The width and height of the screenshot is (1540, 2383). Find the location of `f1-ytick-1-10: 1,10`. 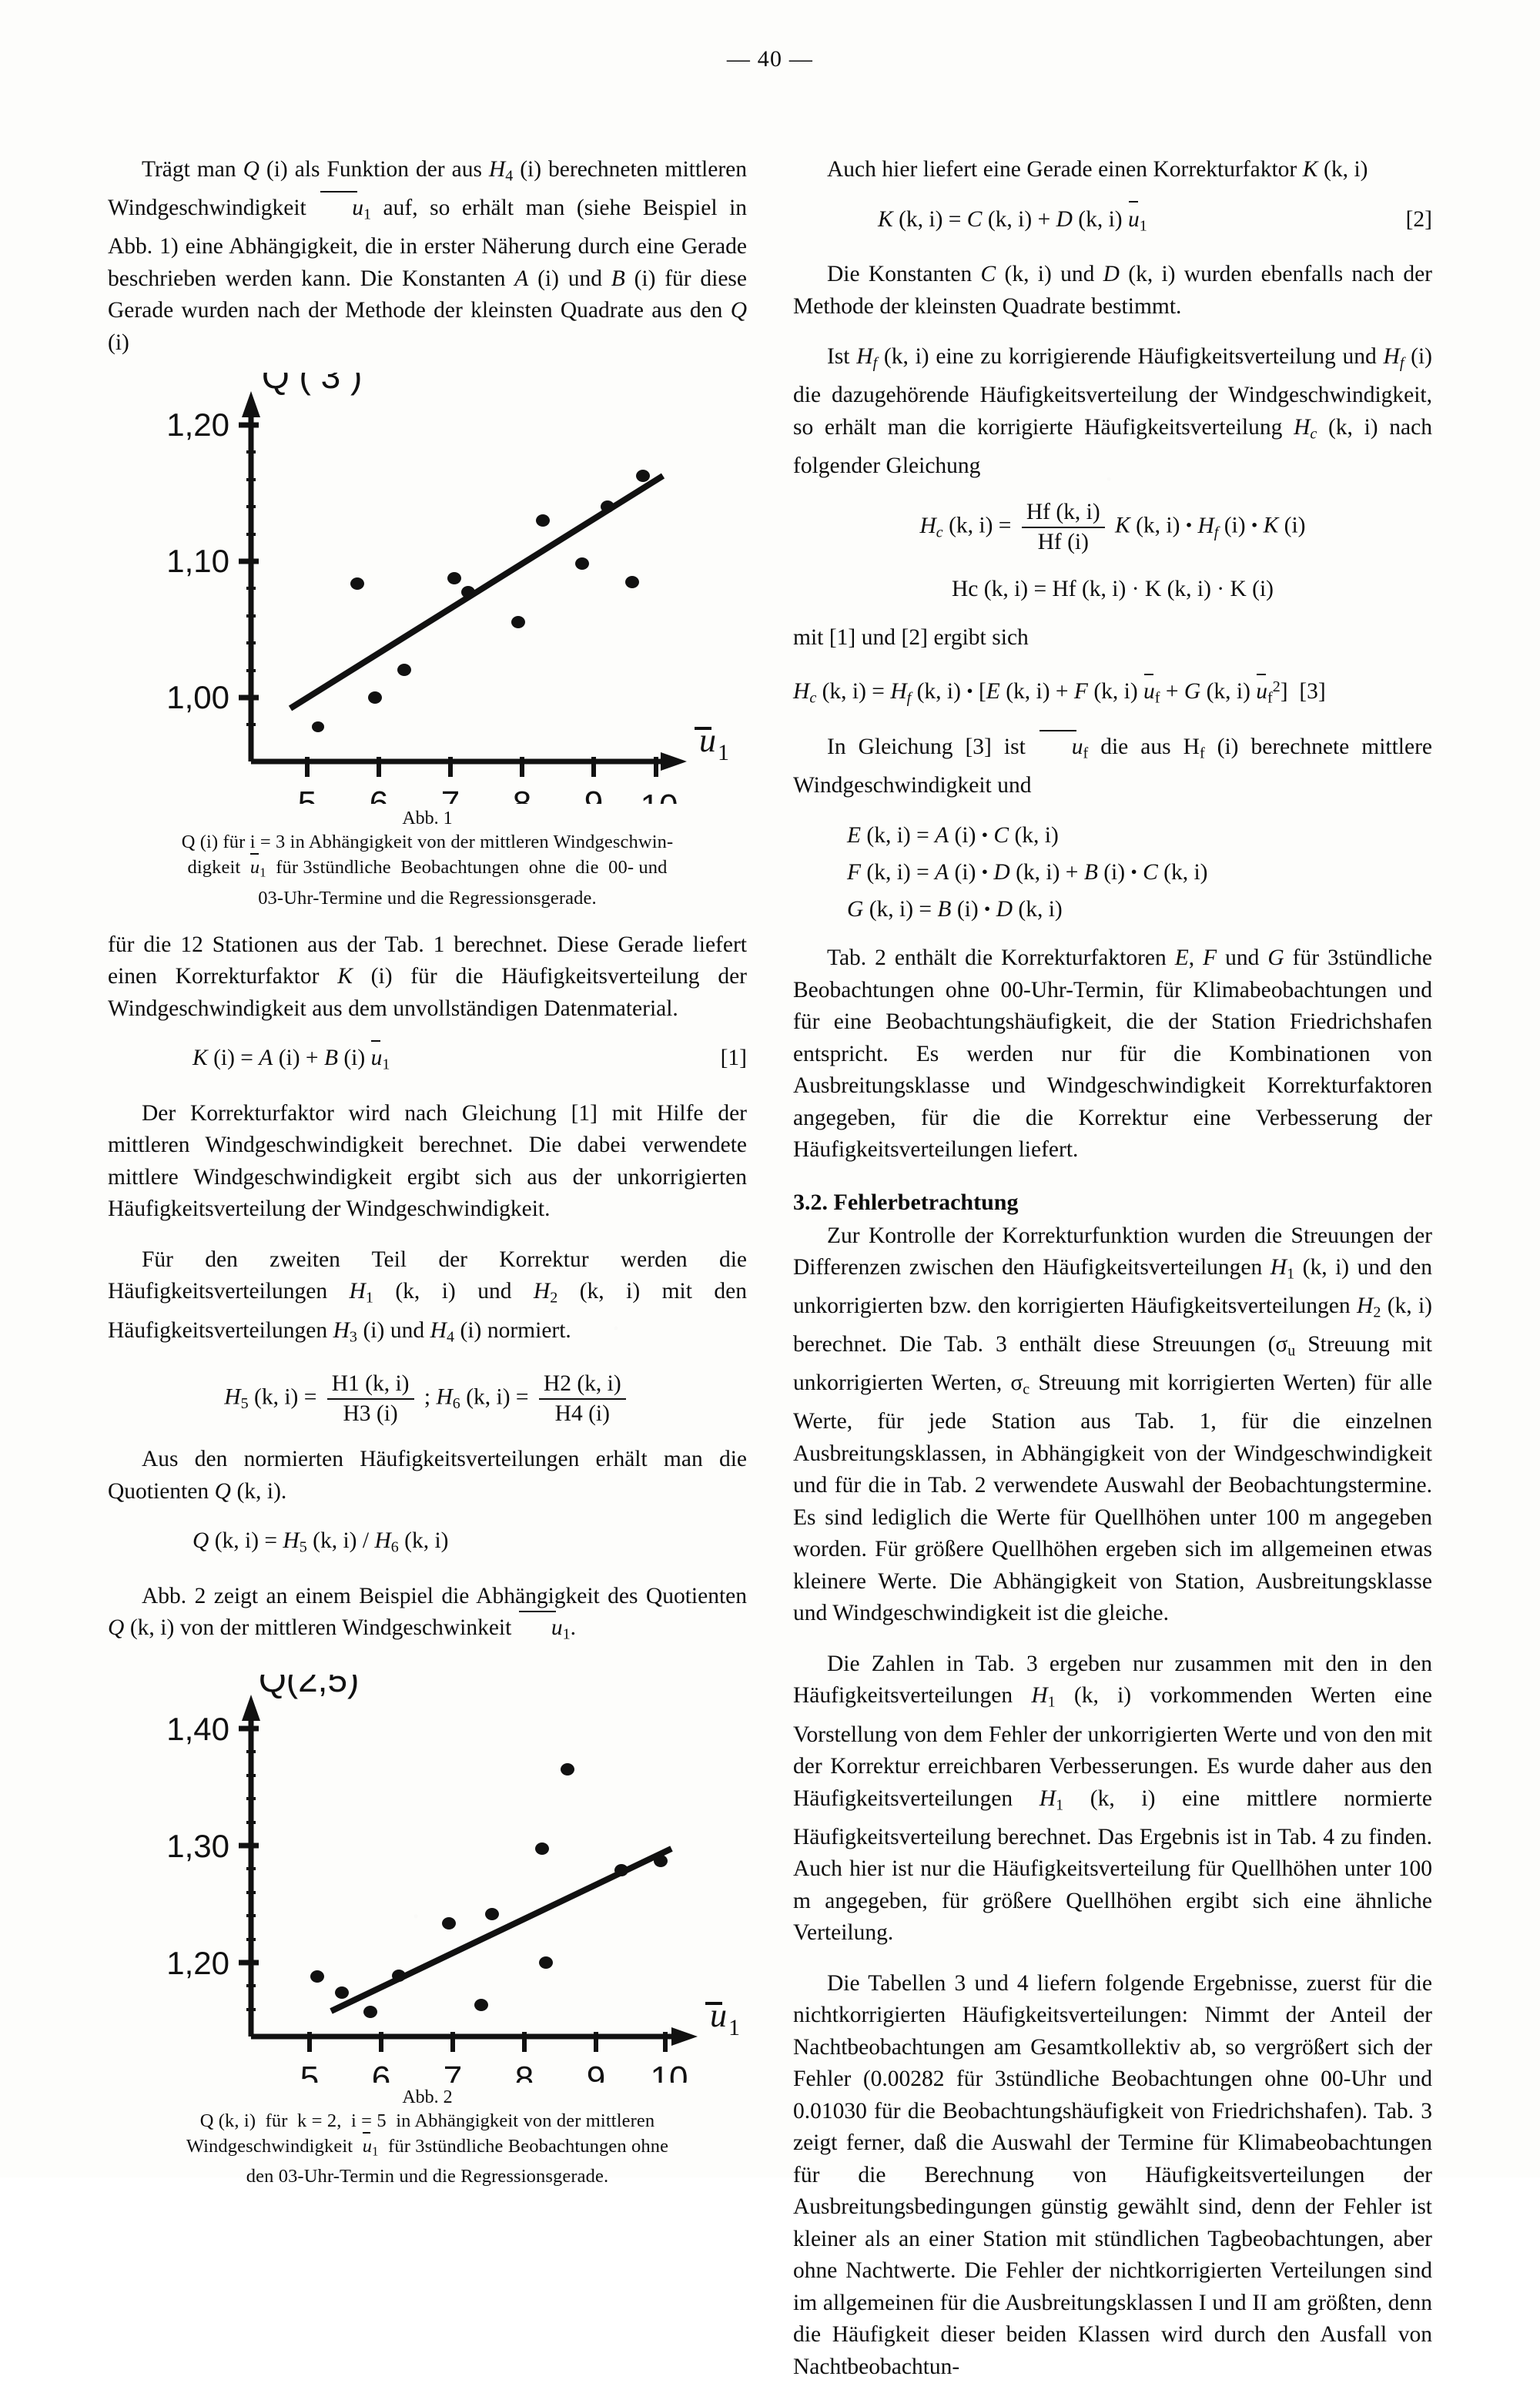

f1-ytick-1-10: 1,10 is located at coordinates (198, 561).